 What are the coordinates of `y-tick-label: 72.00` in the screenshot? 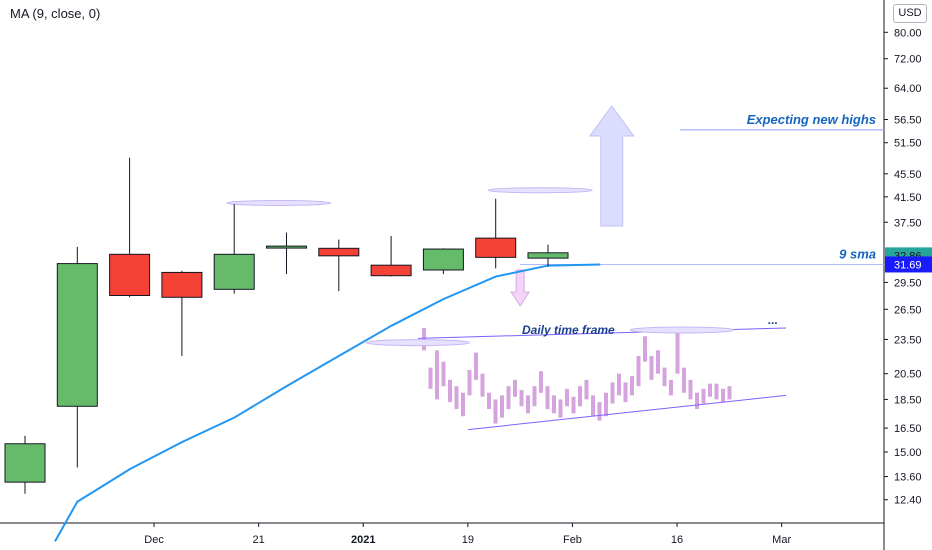 It's located at (908, 60).